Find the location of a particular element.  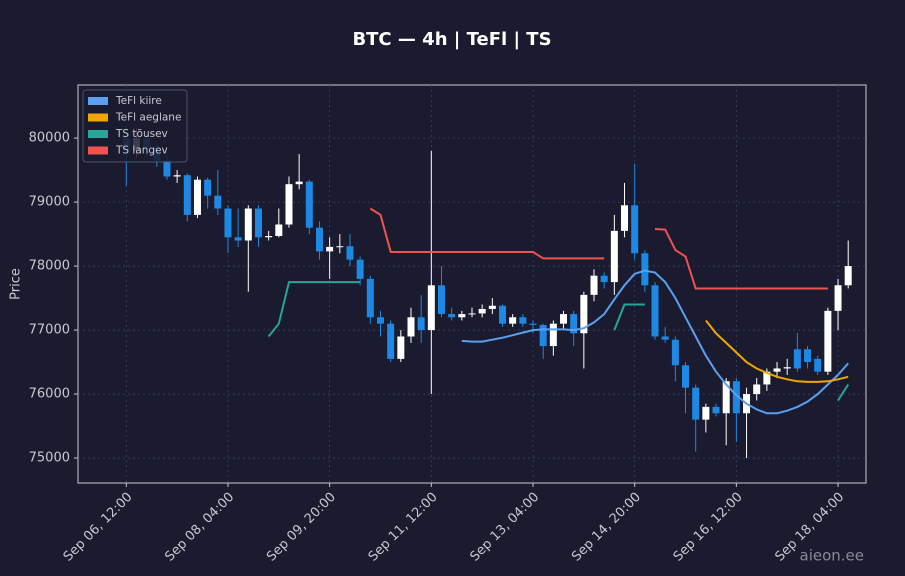

y-tick-label: 76000 is located at coordinates (49, 394).